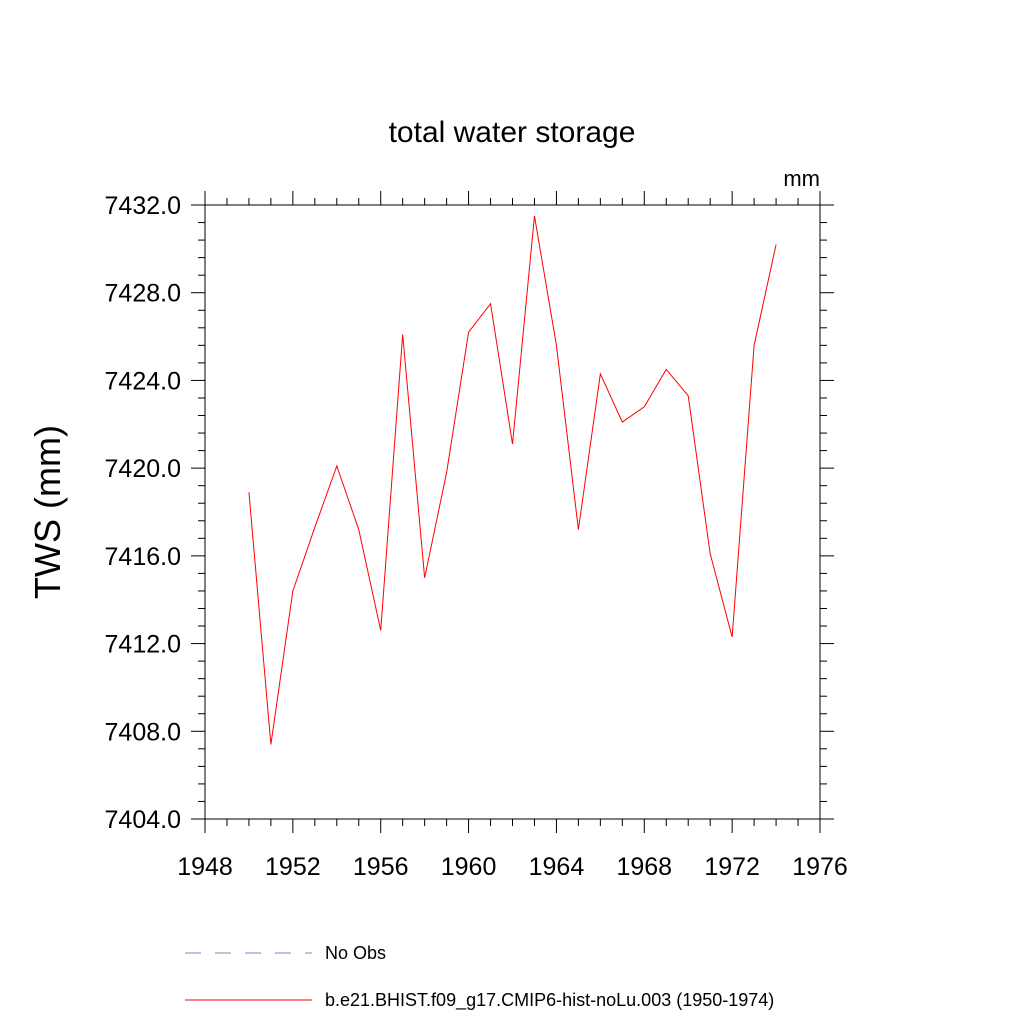 The height and width of the screenshot is (1024, 1024). Describe the element at coordinates (143, 469) in the screenshot. I see `y-tick-label: 7420.0` at that location.